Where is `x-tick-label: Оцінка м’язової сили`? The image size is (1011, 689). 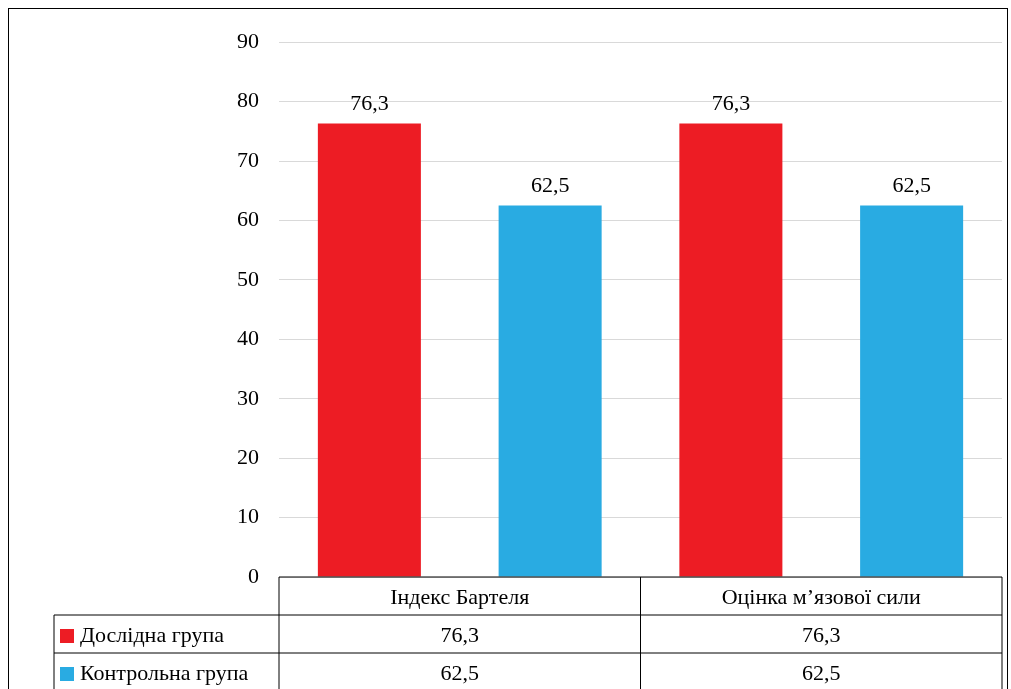
x-tick-label: Оцінка м’язової сили is located at coordinates (821, 596).